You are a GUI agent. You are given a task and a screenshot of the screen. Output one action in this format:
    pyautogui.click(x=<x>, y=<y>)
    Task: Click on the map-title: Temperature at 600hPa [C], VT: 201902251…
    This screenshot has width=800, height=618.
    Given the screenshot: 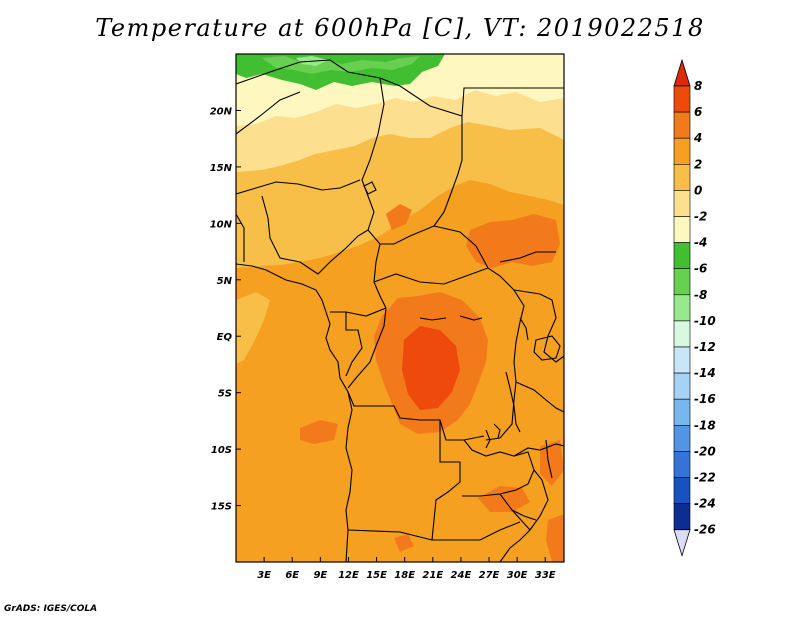 What is the action you would take?
    pyautogui.click(x=400, y=28)
    